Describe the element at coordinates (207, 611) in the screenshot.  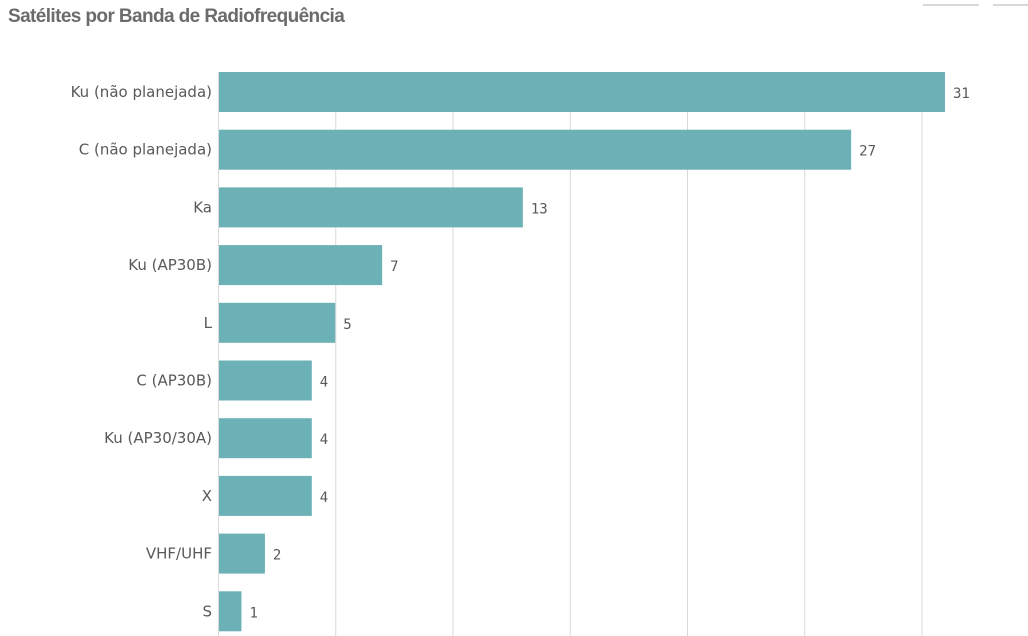
I see `category-label: S` at that location.